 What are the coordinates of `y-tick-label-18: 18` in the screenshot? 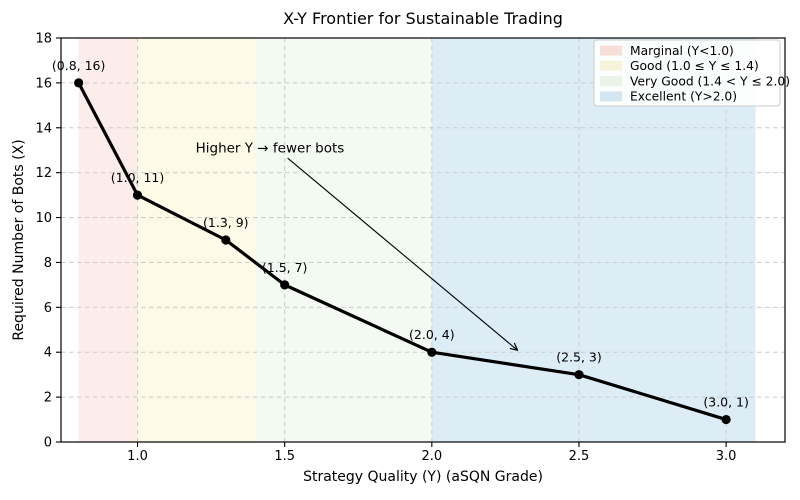 It's located at (43, 39).